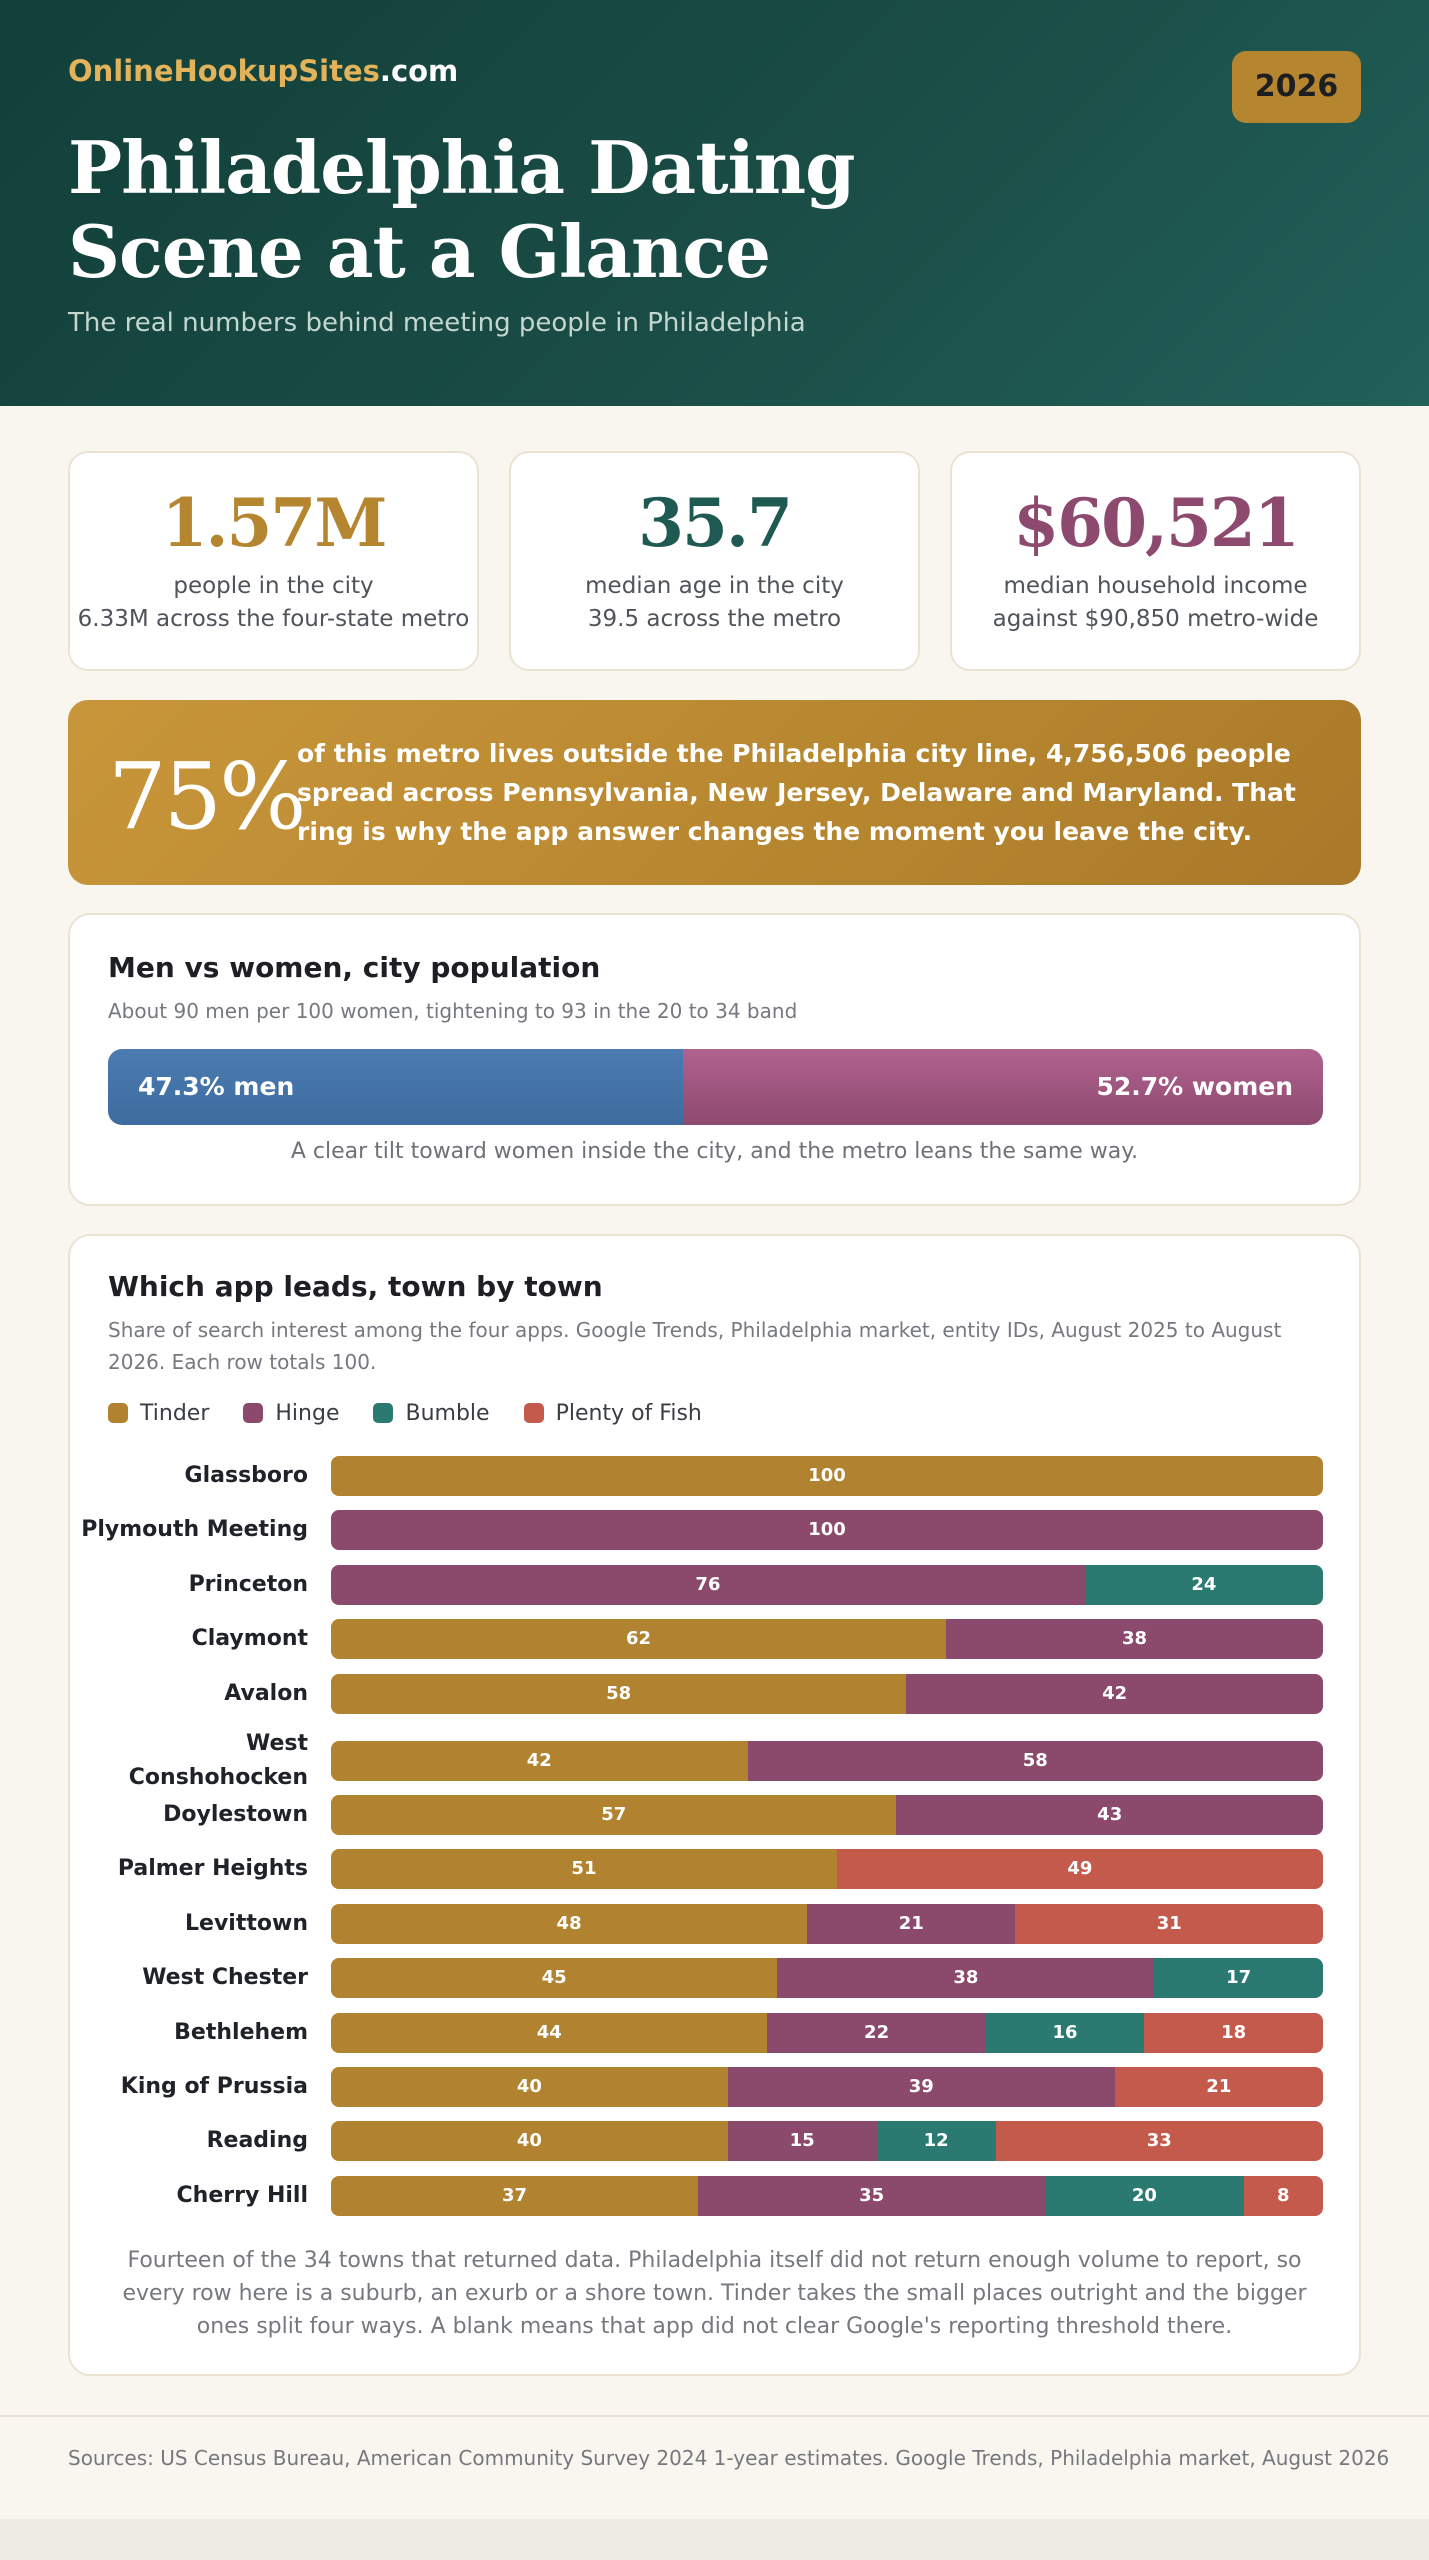 This screenshot has height=2560, width=1429. I want to click on chart-row: King of Prussia 40 39 21, so click(716, 2086).